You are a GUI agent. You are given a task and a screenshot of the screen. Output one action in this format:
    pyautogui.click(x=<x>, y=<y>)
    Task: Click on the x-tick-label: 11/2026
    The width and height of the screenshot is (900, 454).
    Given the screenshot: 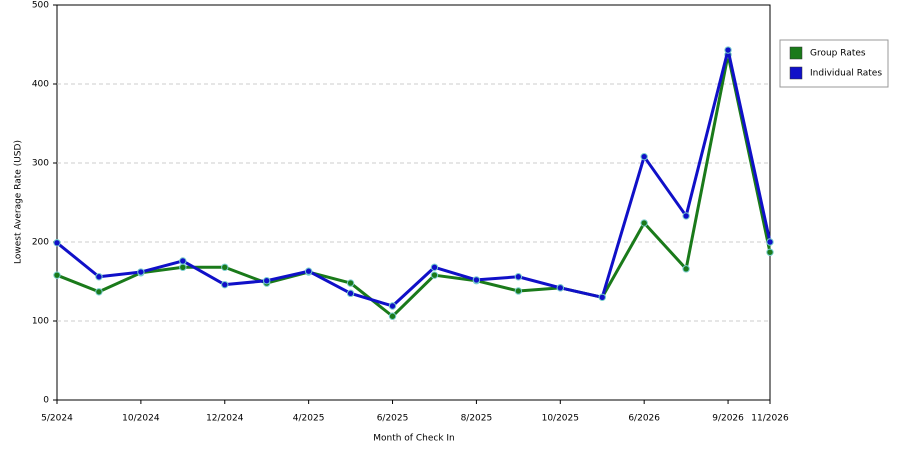 What is the action you would take?
    pyautogui.click(x=770, y=419)
    